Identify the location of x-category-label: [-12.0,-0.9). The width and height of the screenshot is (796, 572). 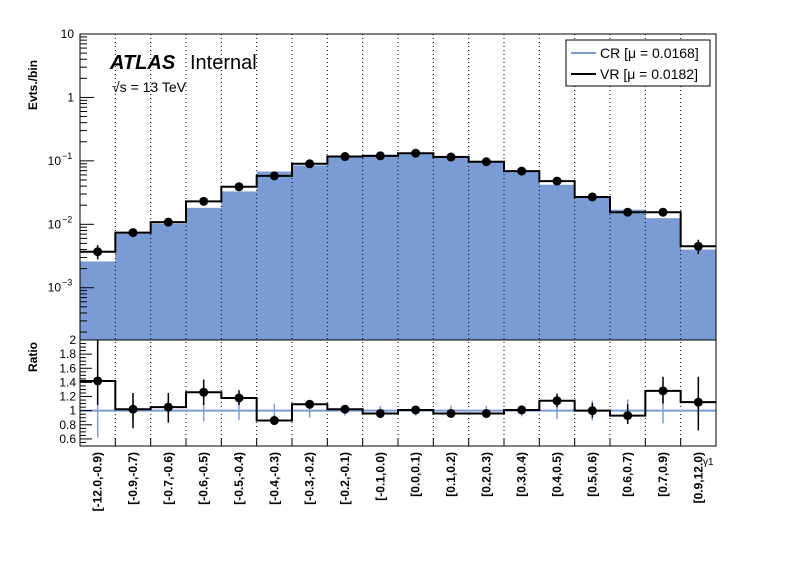
(98, 481).